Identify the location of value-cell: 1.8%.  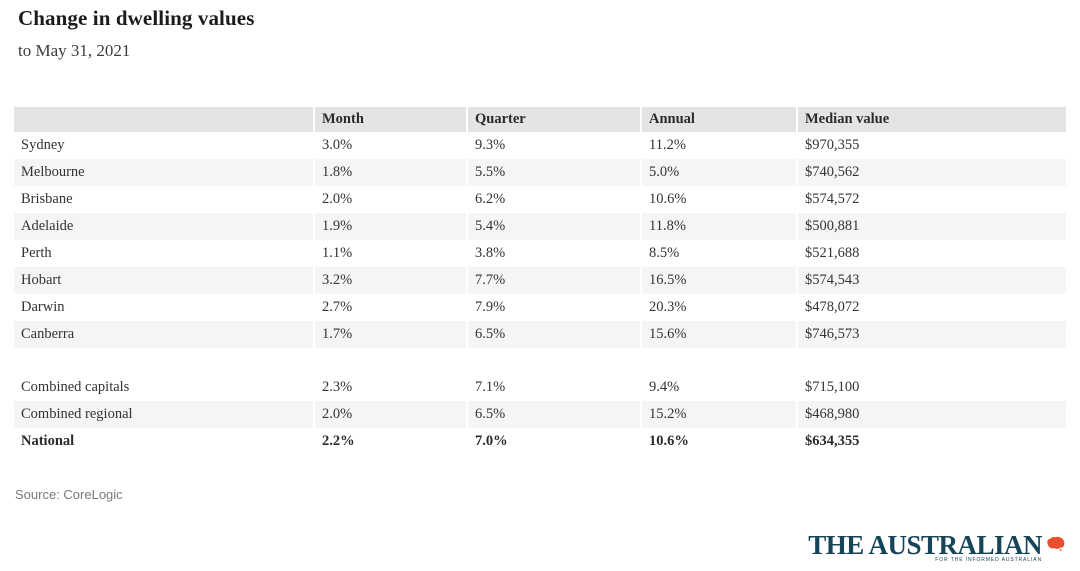
(389, 172).